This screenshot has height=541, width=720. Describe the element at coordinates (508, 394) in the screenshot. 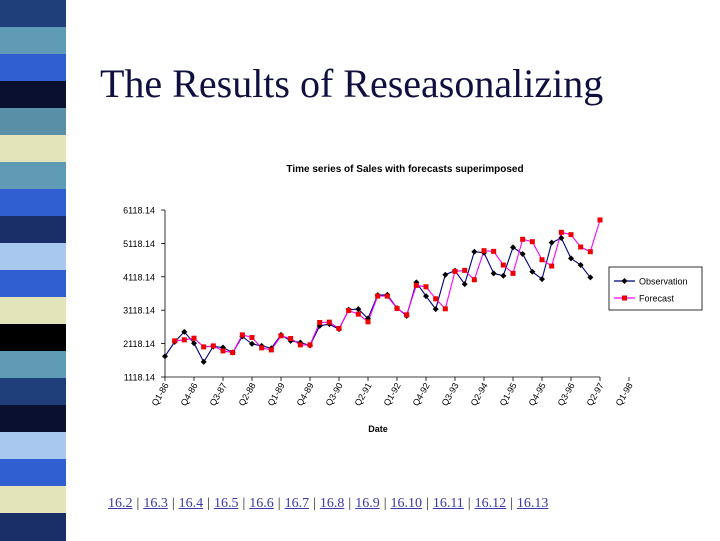

I see `x-tick-label: Q1-95` at that location.